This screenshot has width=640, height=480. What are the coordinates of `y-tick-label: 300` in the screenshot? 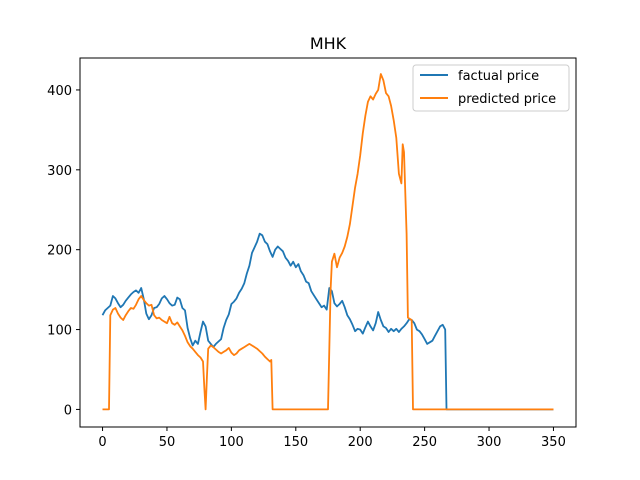 It's located at (59, 171).